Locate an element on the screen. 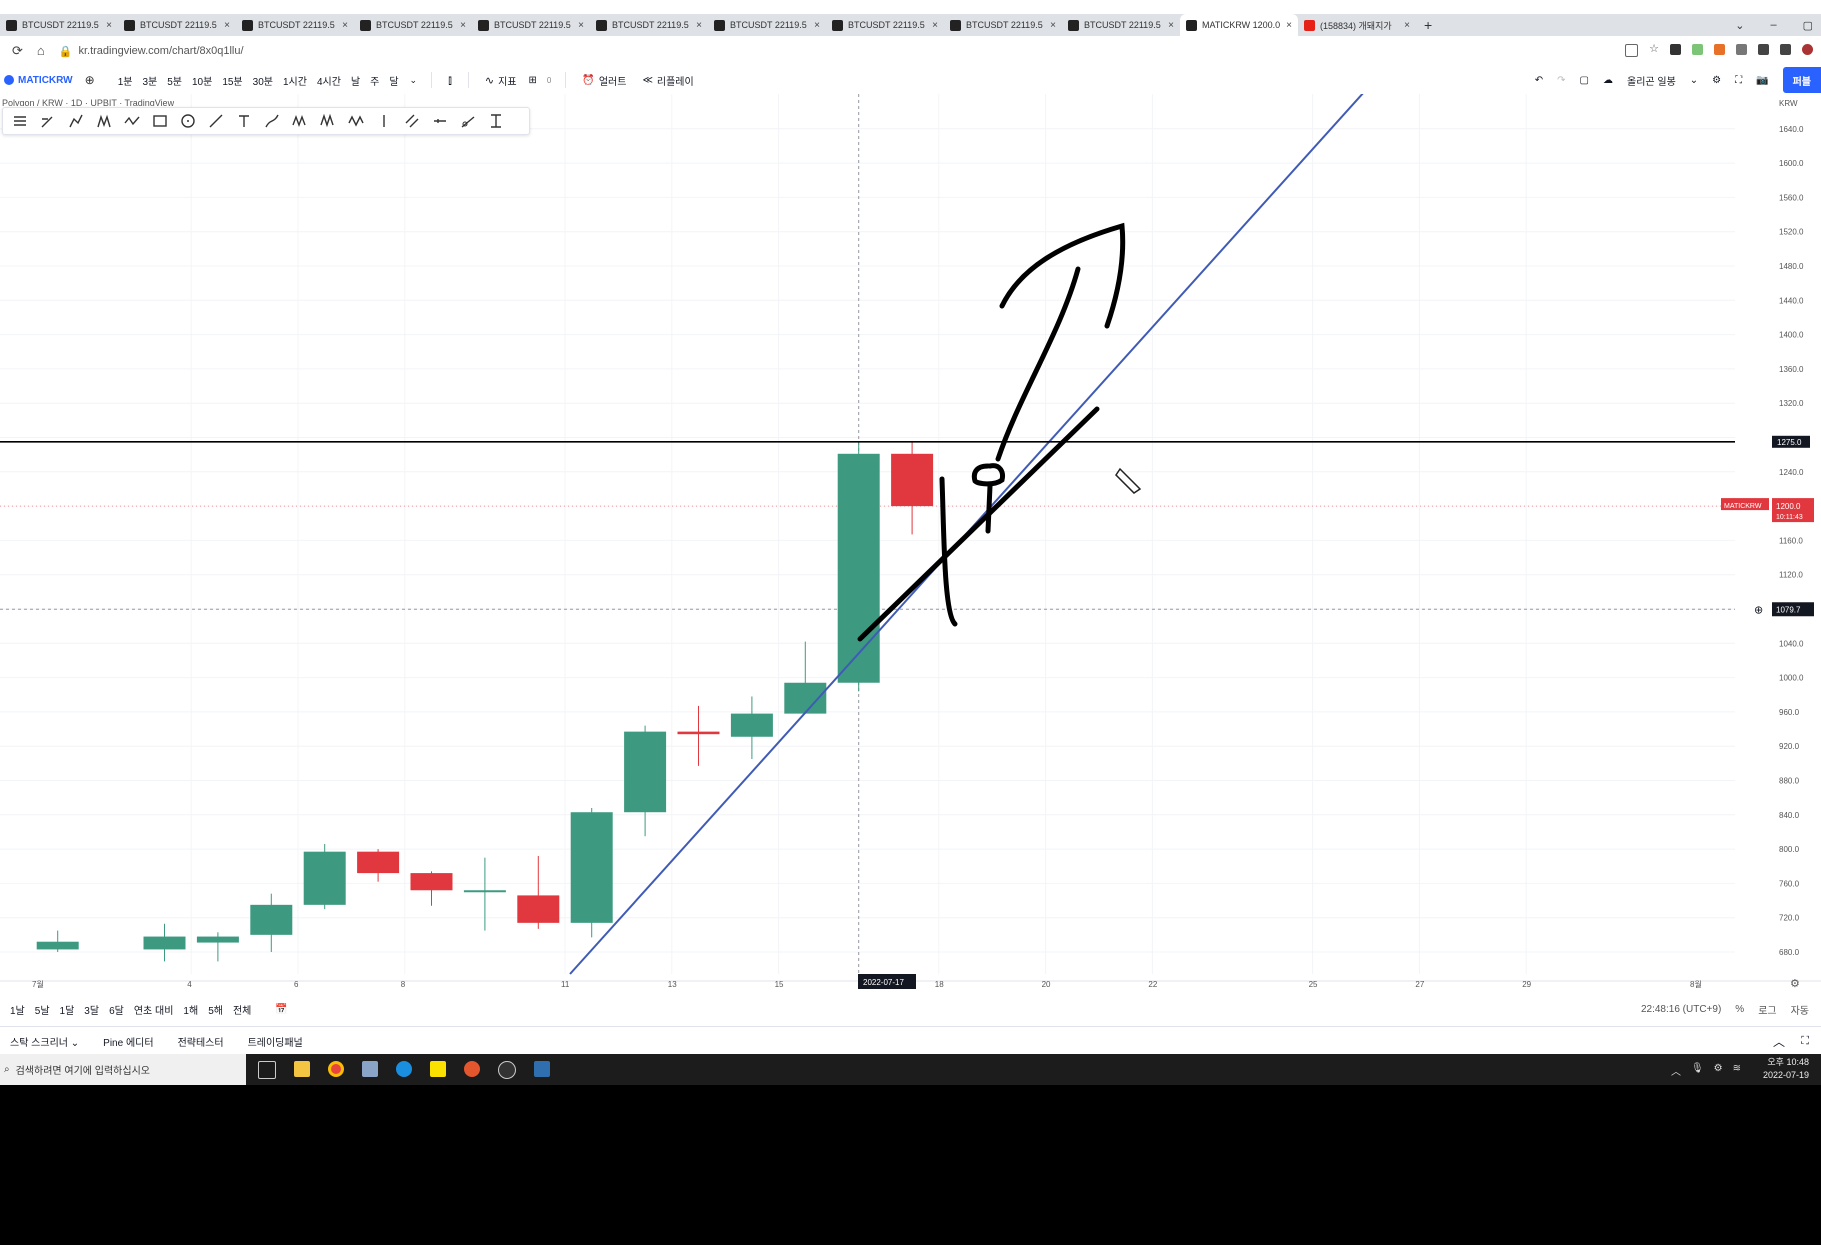 The width and height of the screenshot is (1821, 1245). goto-date-icon: 📅 is located at coordinates (281, 1009).